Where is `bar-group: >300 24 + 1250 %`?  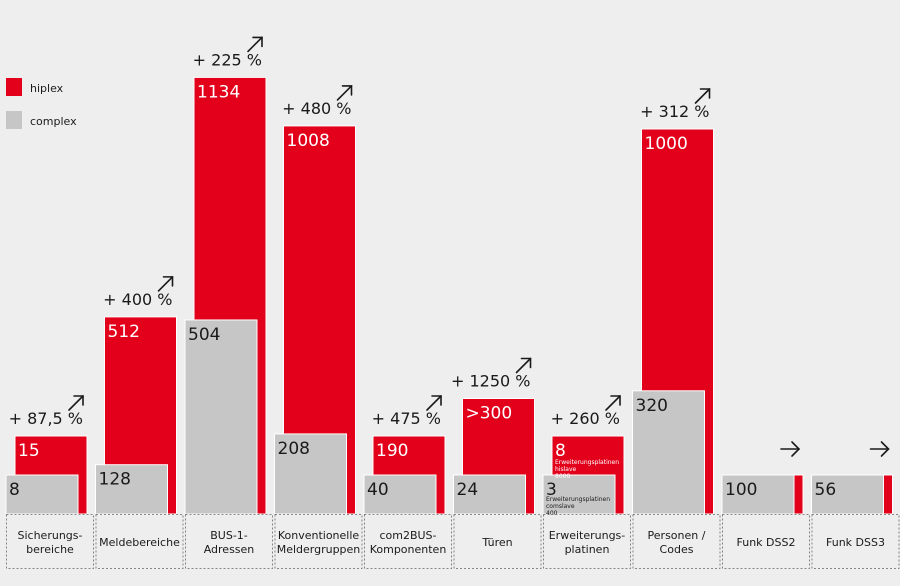 bar-group: >300 24 + 1250 % is located at coordinates (493, 436).